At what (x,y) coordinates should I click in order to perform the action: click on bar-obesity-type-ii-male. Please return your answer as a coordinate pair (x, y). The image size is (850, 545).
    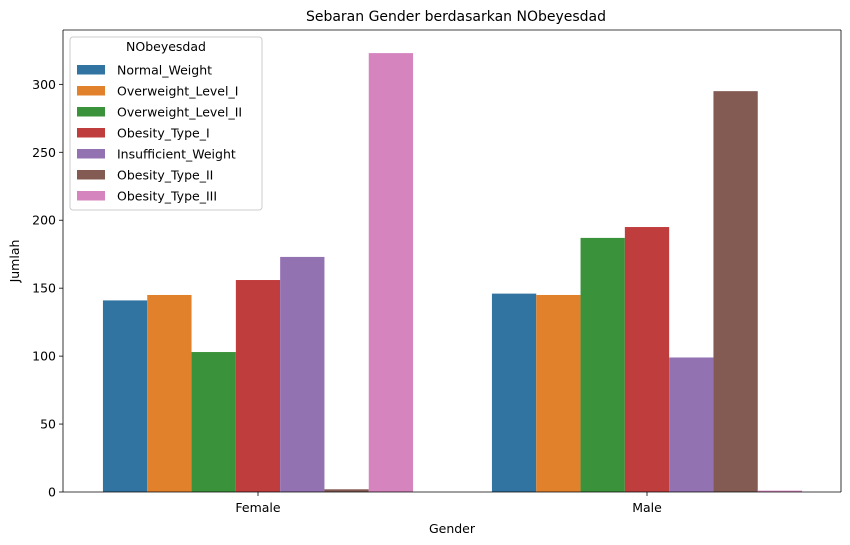
    Looking at the image, I should click on (735, 291).